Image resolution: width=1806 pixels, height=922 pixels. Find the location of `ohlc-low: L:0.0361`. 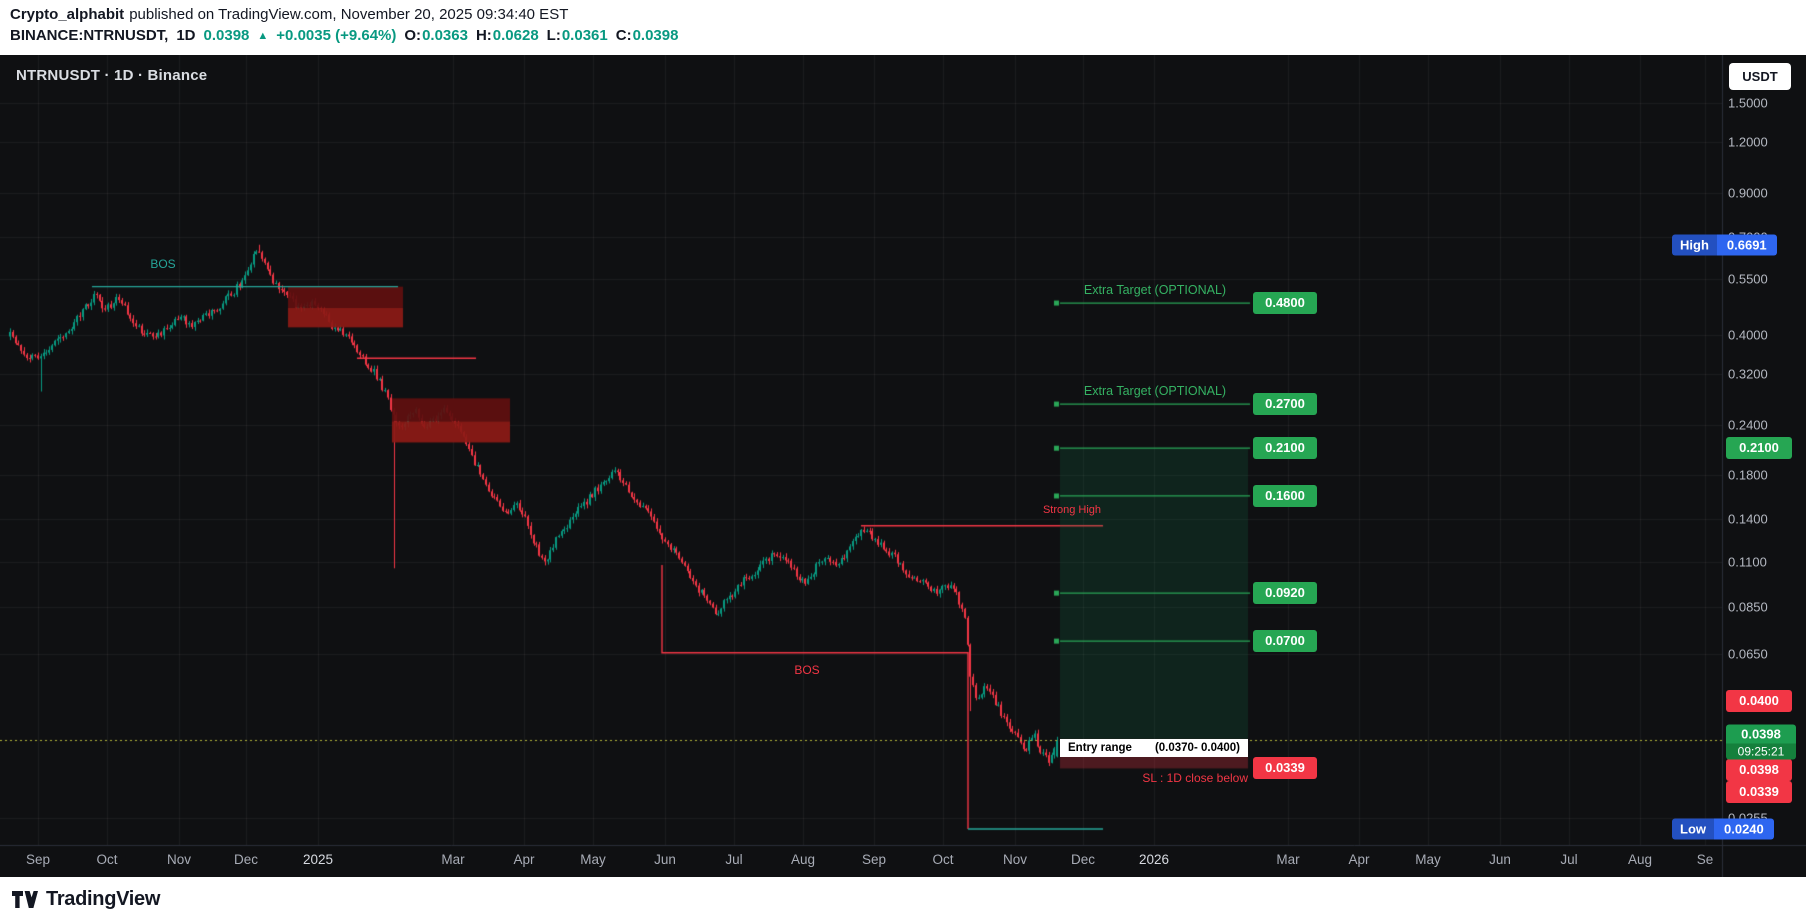

ohlc-low: L:0.0361 is located at coordinates (577, 35).